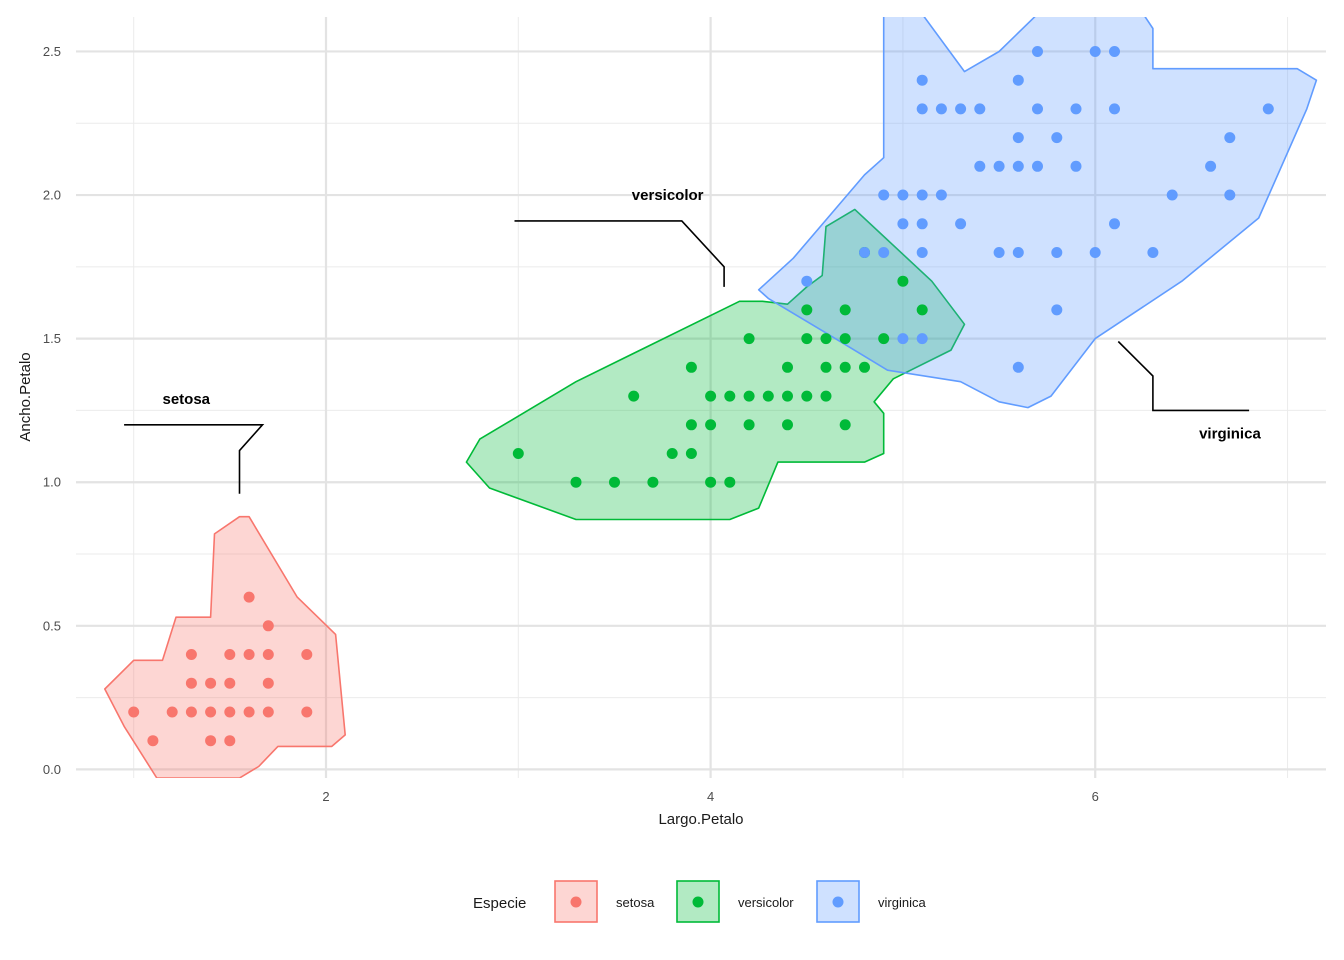 The image size is (1344, 960). I want to click on legend-point-virginica, so click(838, 902).